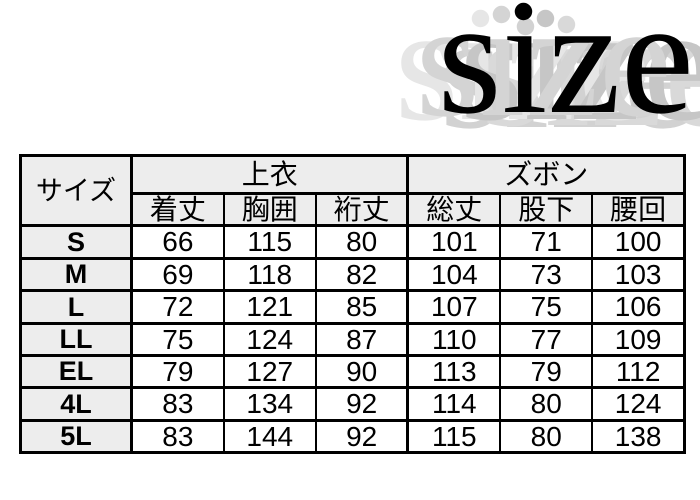  I want to click on value-cell: 121, so click(269, 307).